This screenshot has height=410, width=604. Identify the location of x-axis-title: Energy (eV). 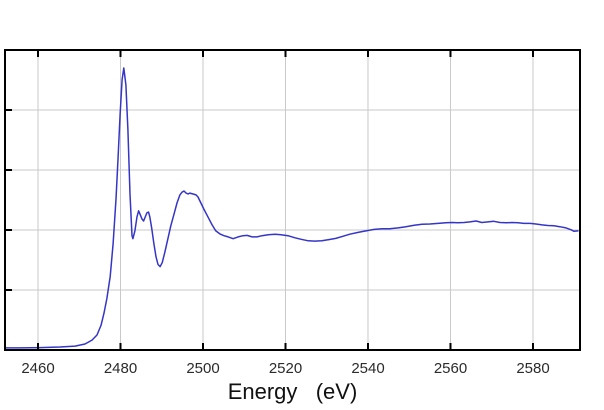
(292, 391).